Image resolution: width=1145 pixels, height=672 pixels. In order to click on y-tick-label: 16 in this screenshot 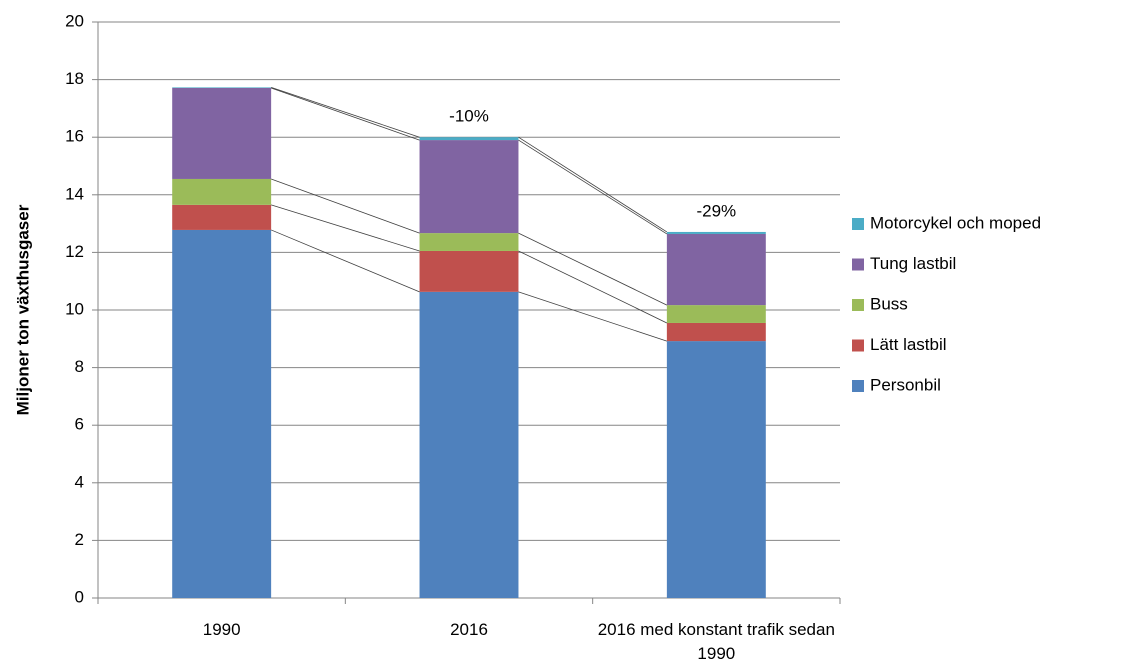, I will do `click(74, 136)`.